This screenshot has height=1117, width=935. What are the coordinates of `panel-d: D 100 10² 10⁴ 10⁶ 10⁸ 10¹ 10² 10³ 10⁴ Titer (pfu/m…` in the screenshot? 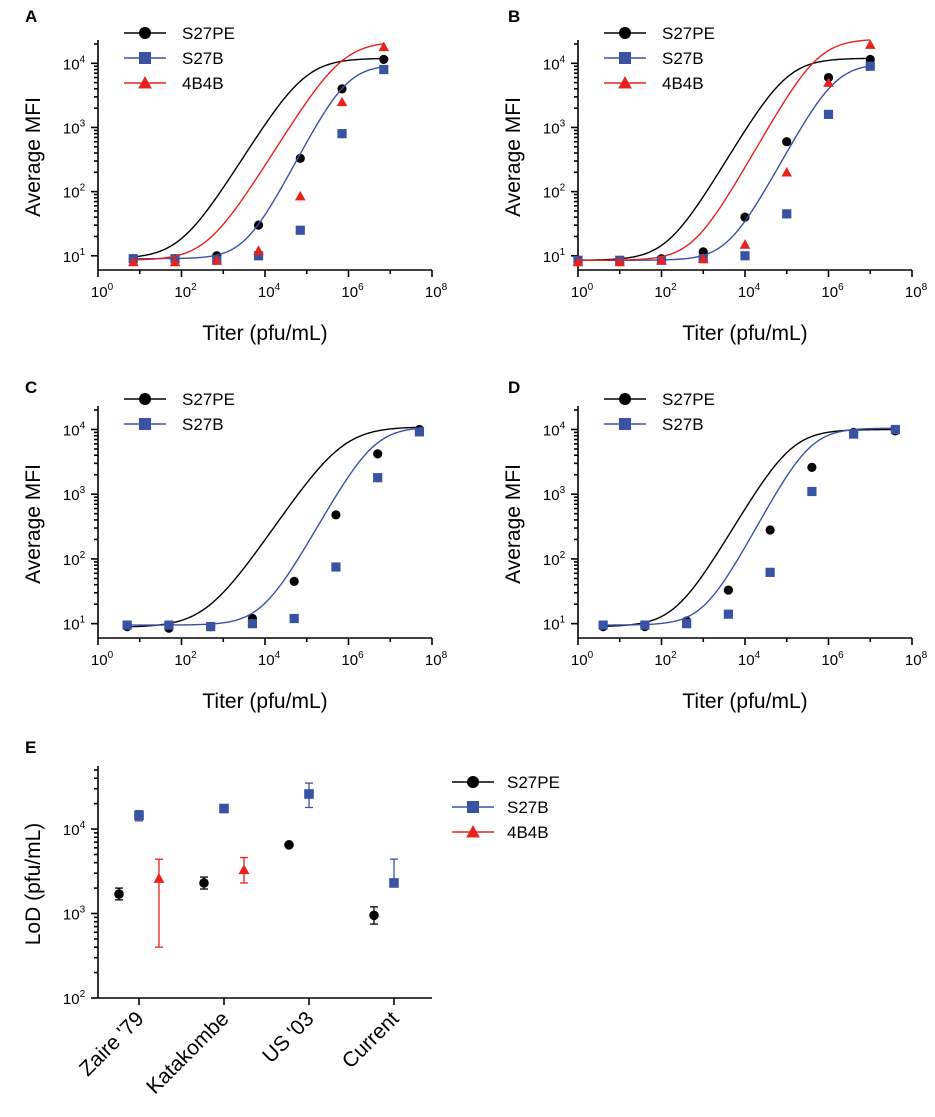 It's located at (715, 545).